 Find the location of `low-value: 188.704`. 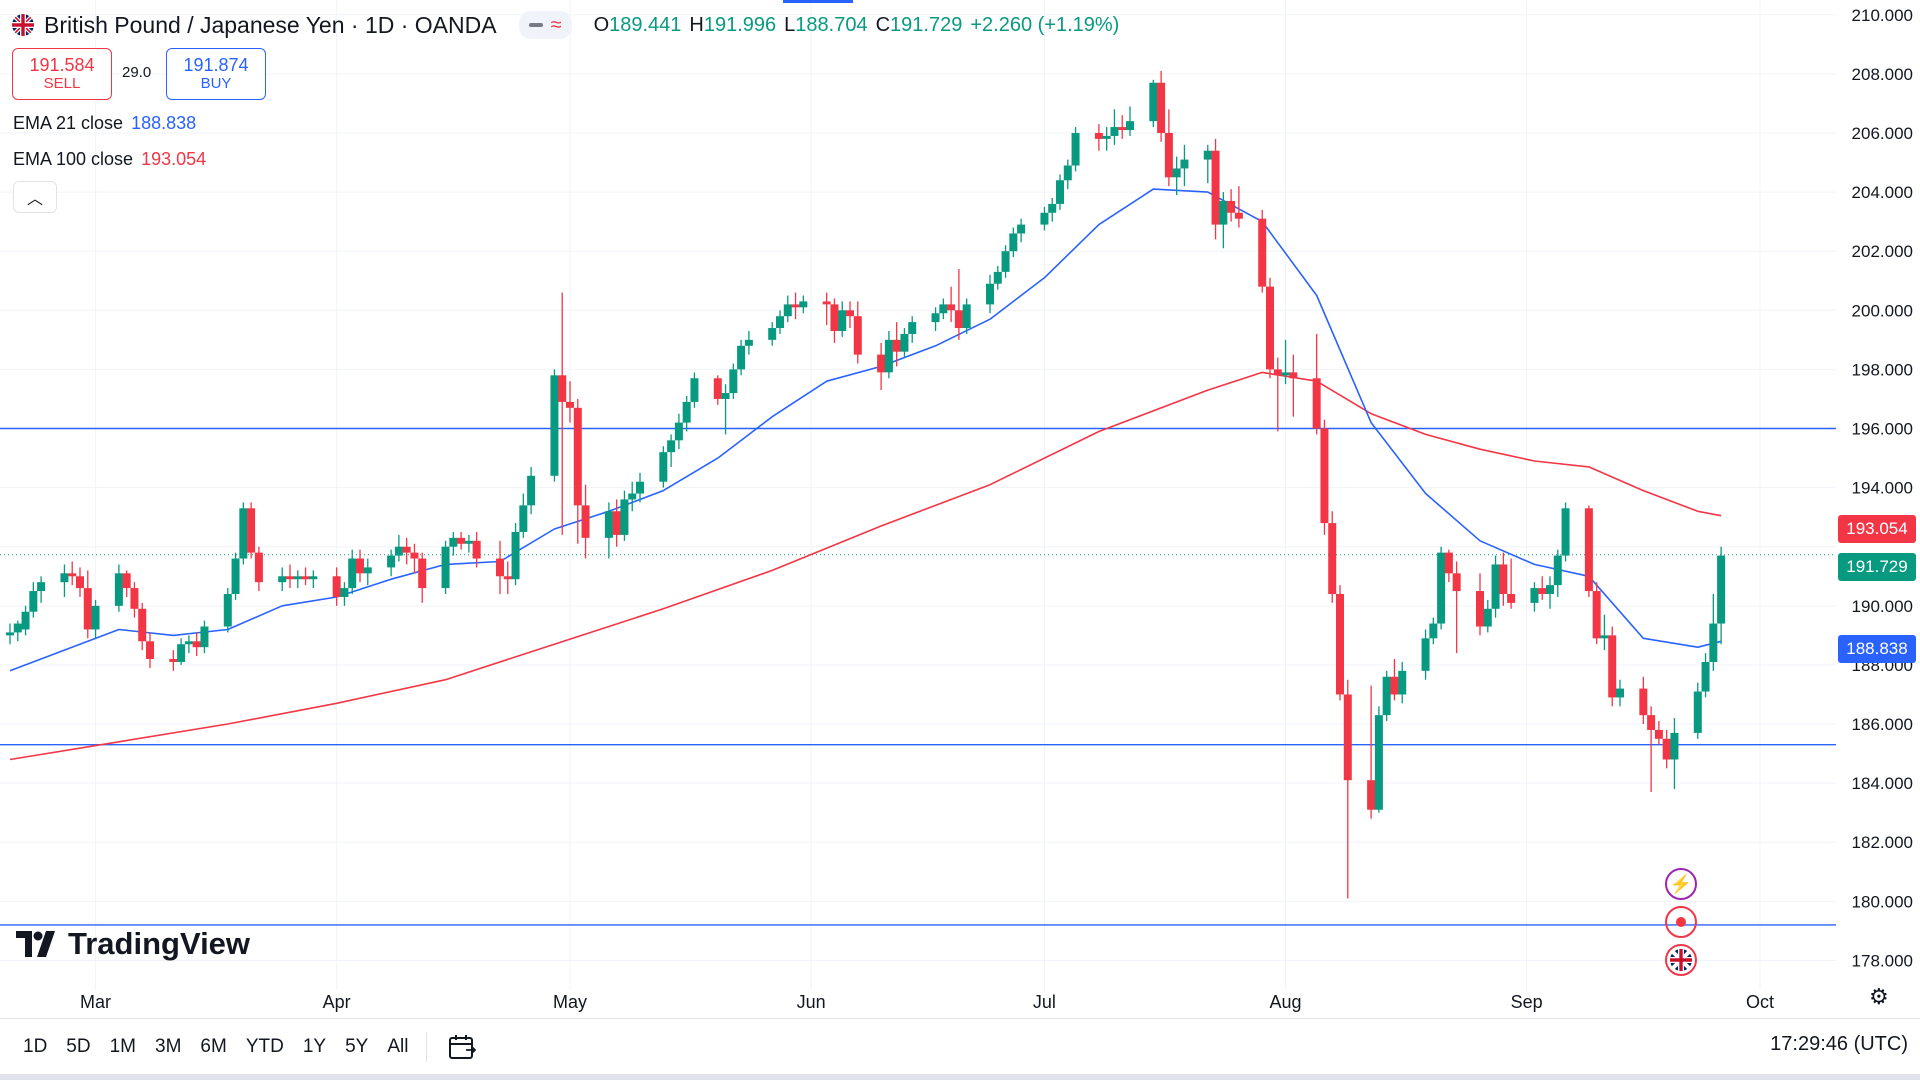

low-value: 188.704 is located at coordinates (831, 24).